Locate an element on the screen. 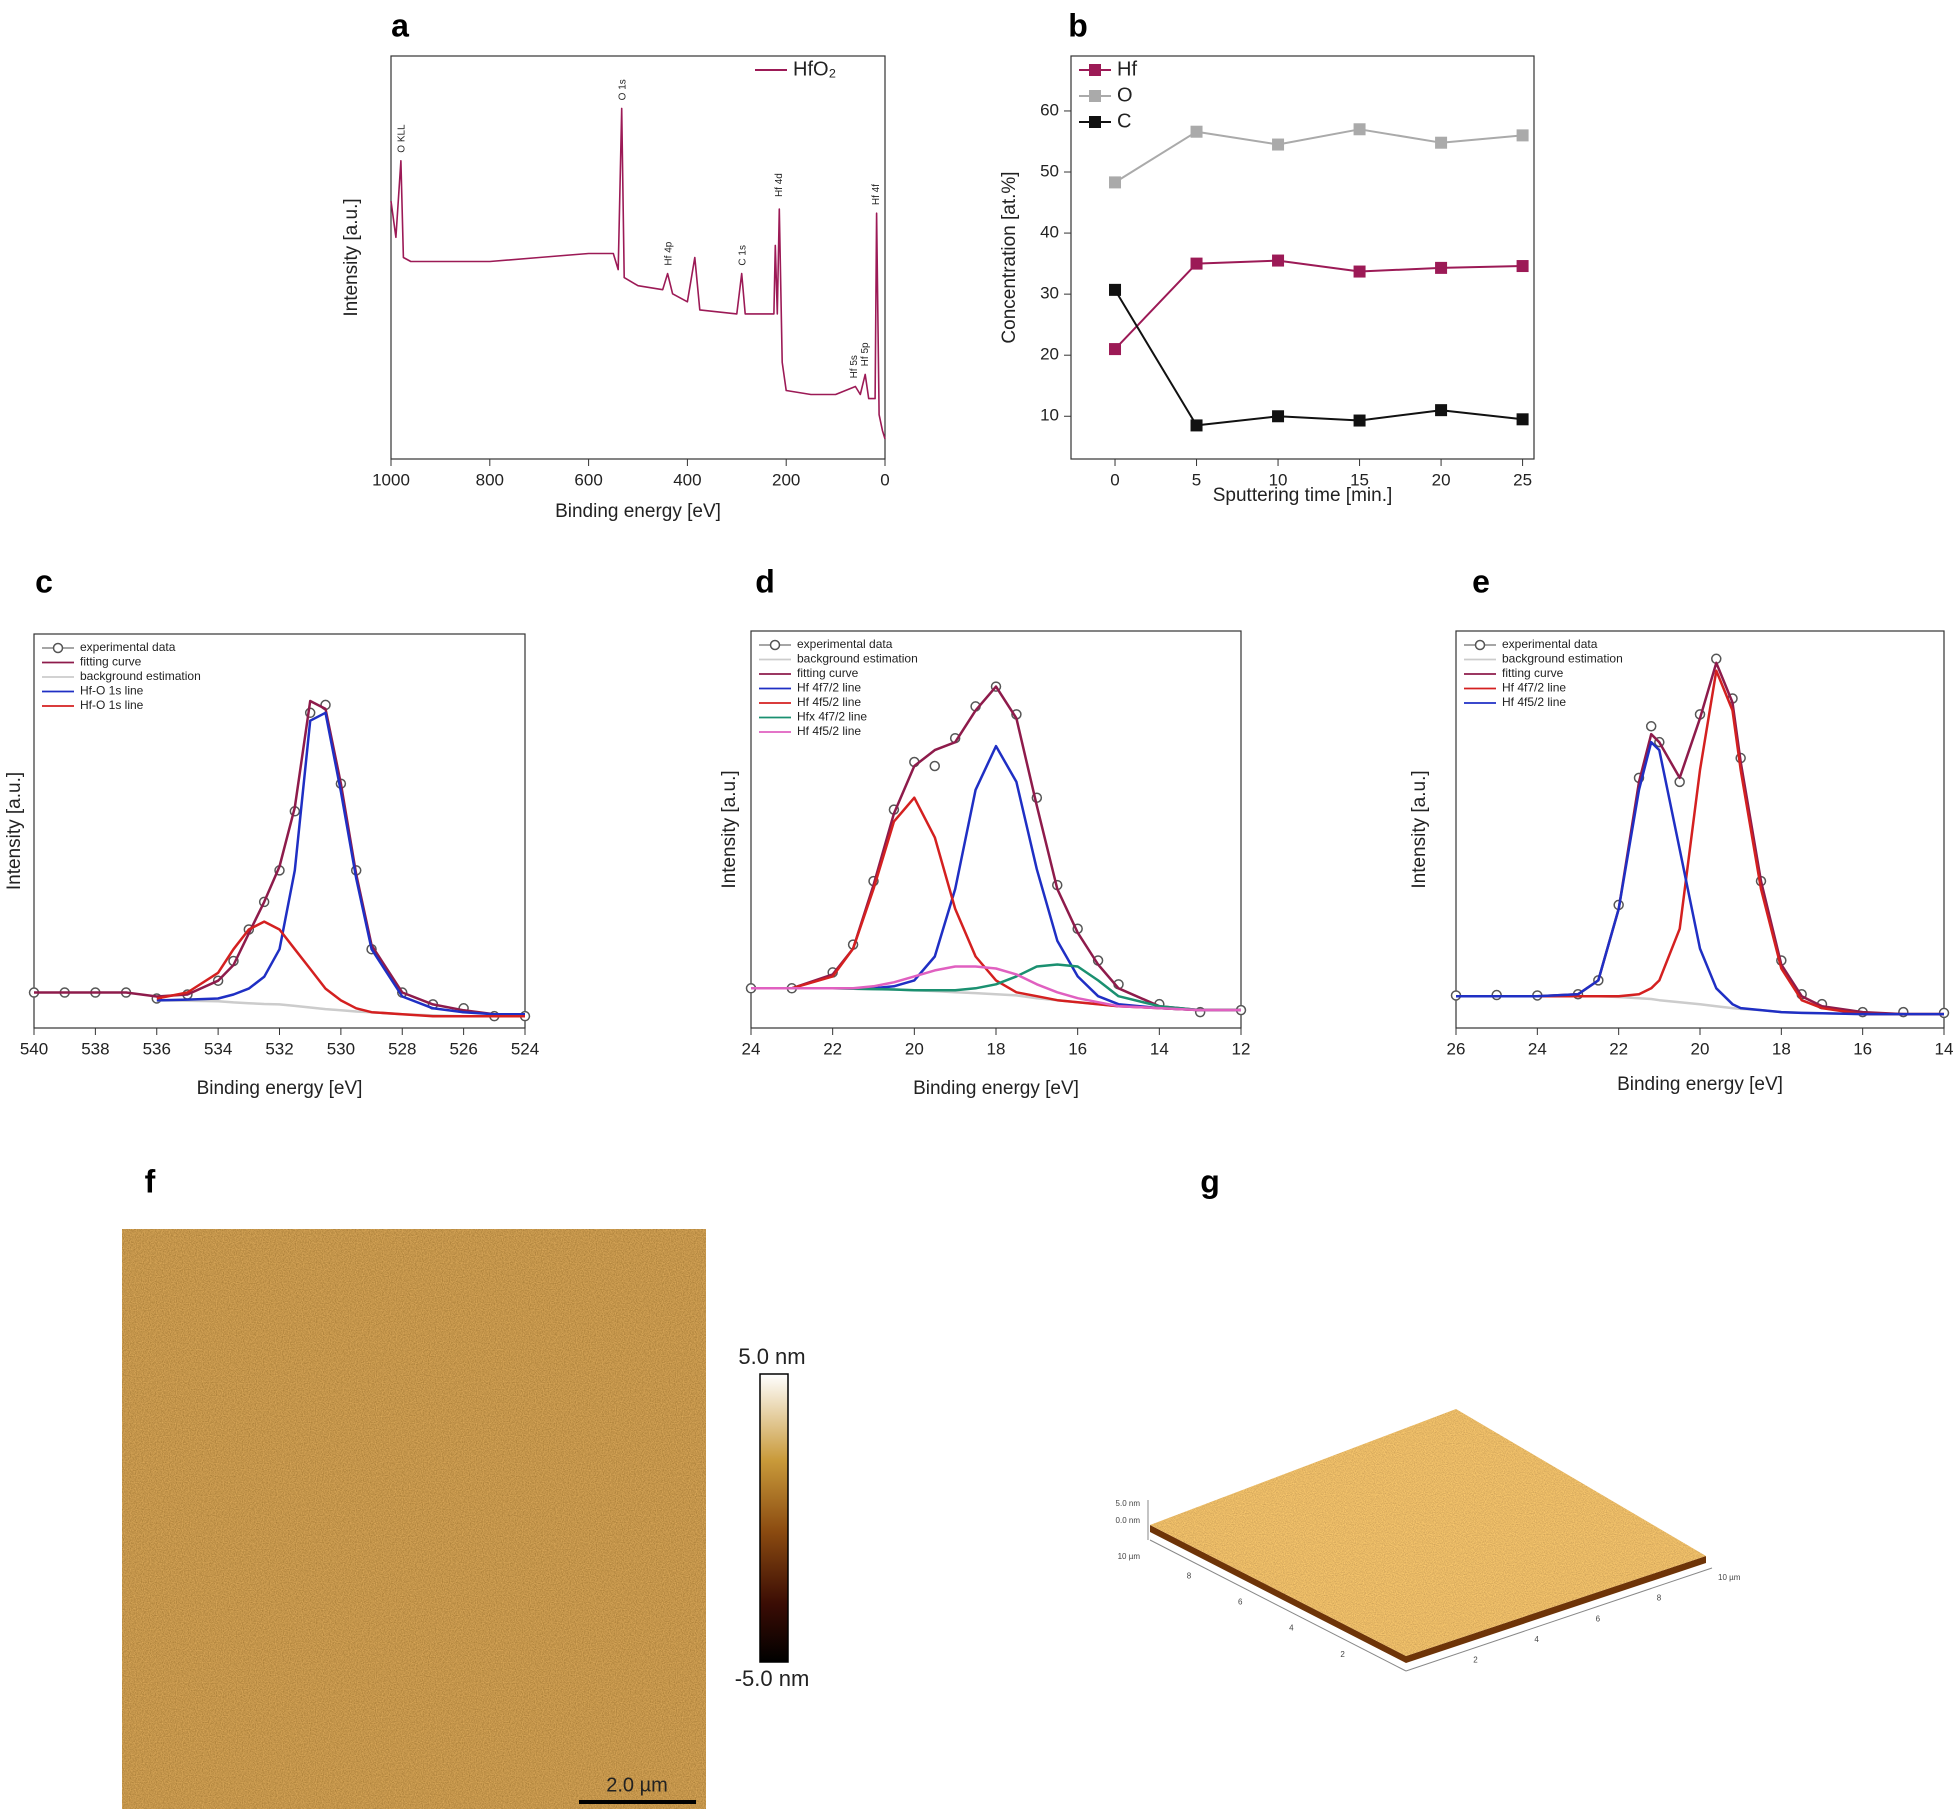 This screenshot has width=1960, height=1816. legend-label: Hf-O 1s line is located at coordinates (112, 705).